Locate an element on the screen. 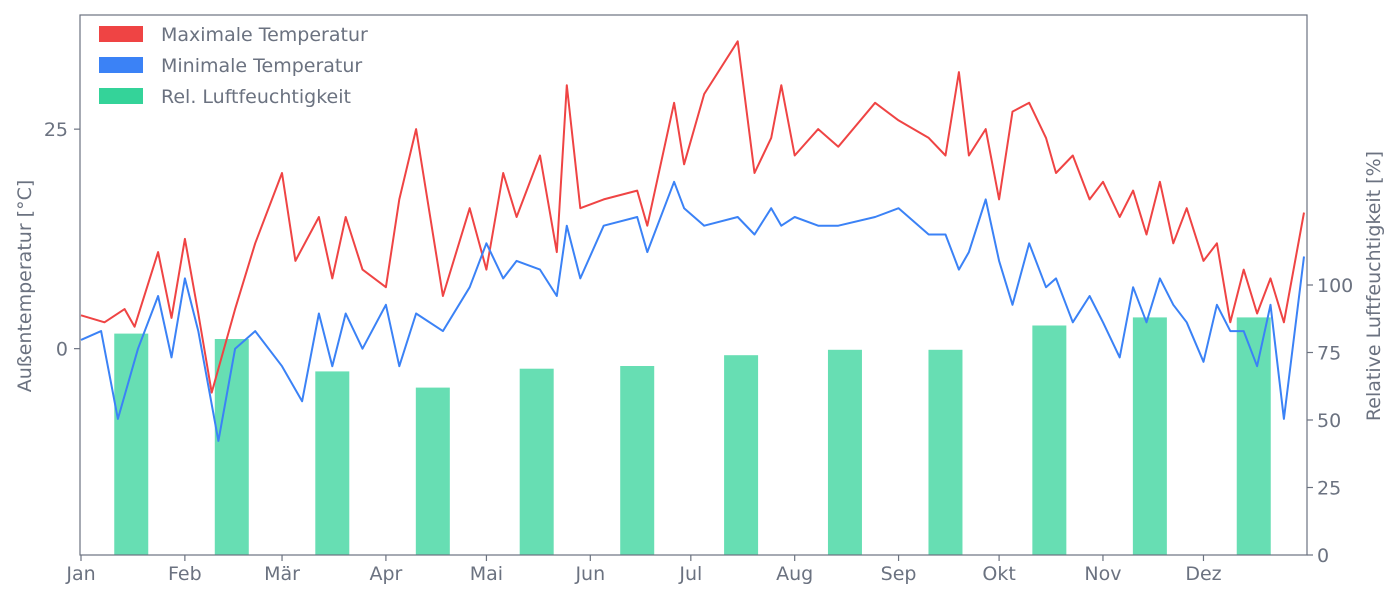 The width and height of the screenshot is (1400, 600). legend-swatch-minimale-temperatur is located at coordinates (121, 65).